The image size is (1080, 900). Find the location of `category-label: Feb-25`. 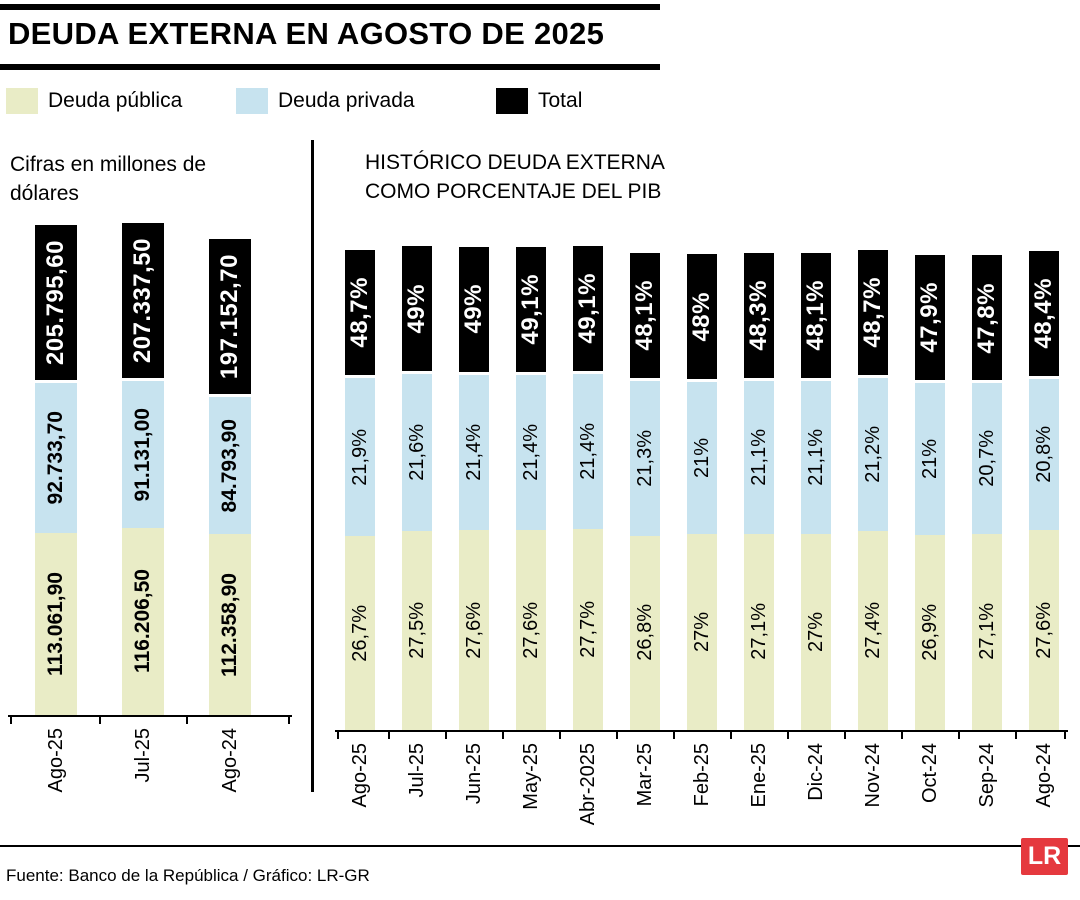

category-label: Feb-25 is located at coordinates (701, 775).